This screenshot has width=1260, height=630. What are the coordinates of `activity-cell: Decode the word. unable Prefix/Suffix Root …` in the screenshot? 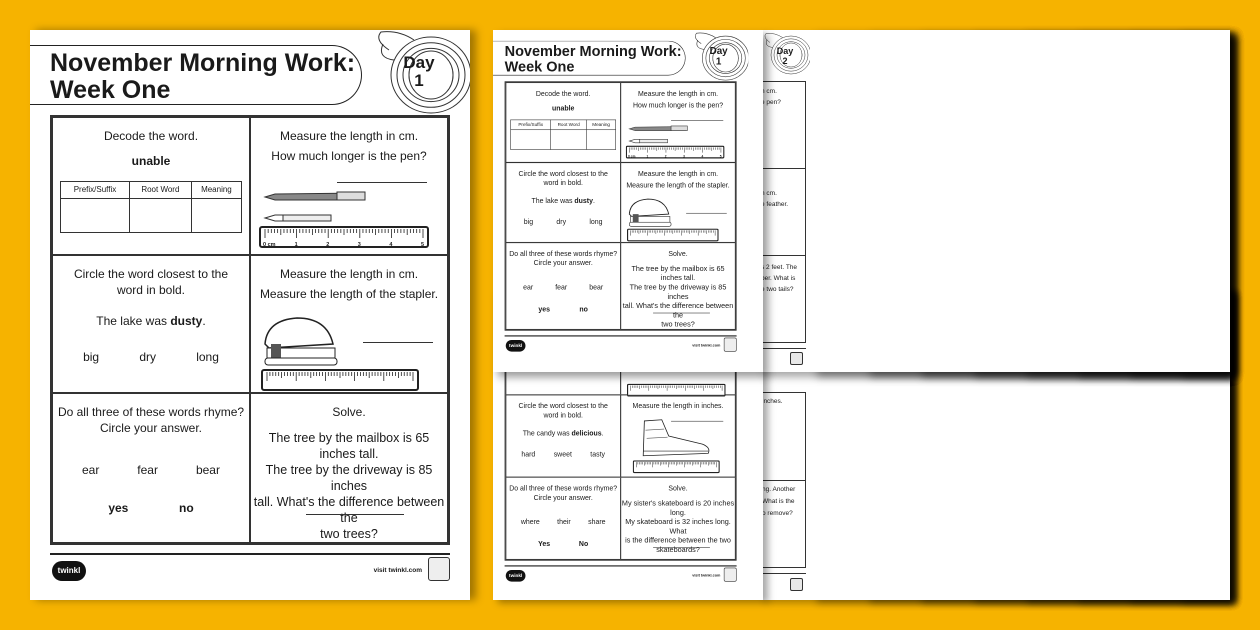 It's located at (563, 122).